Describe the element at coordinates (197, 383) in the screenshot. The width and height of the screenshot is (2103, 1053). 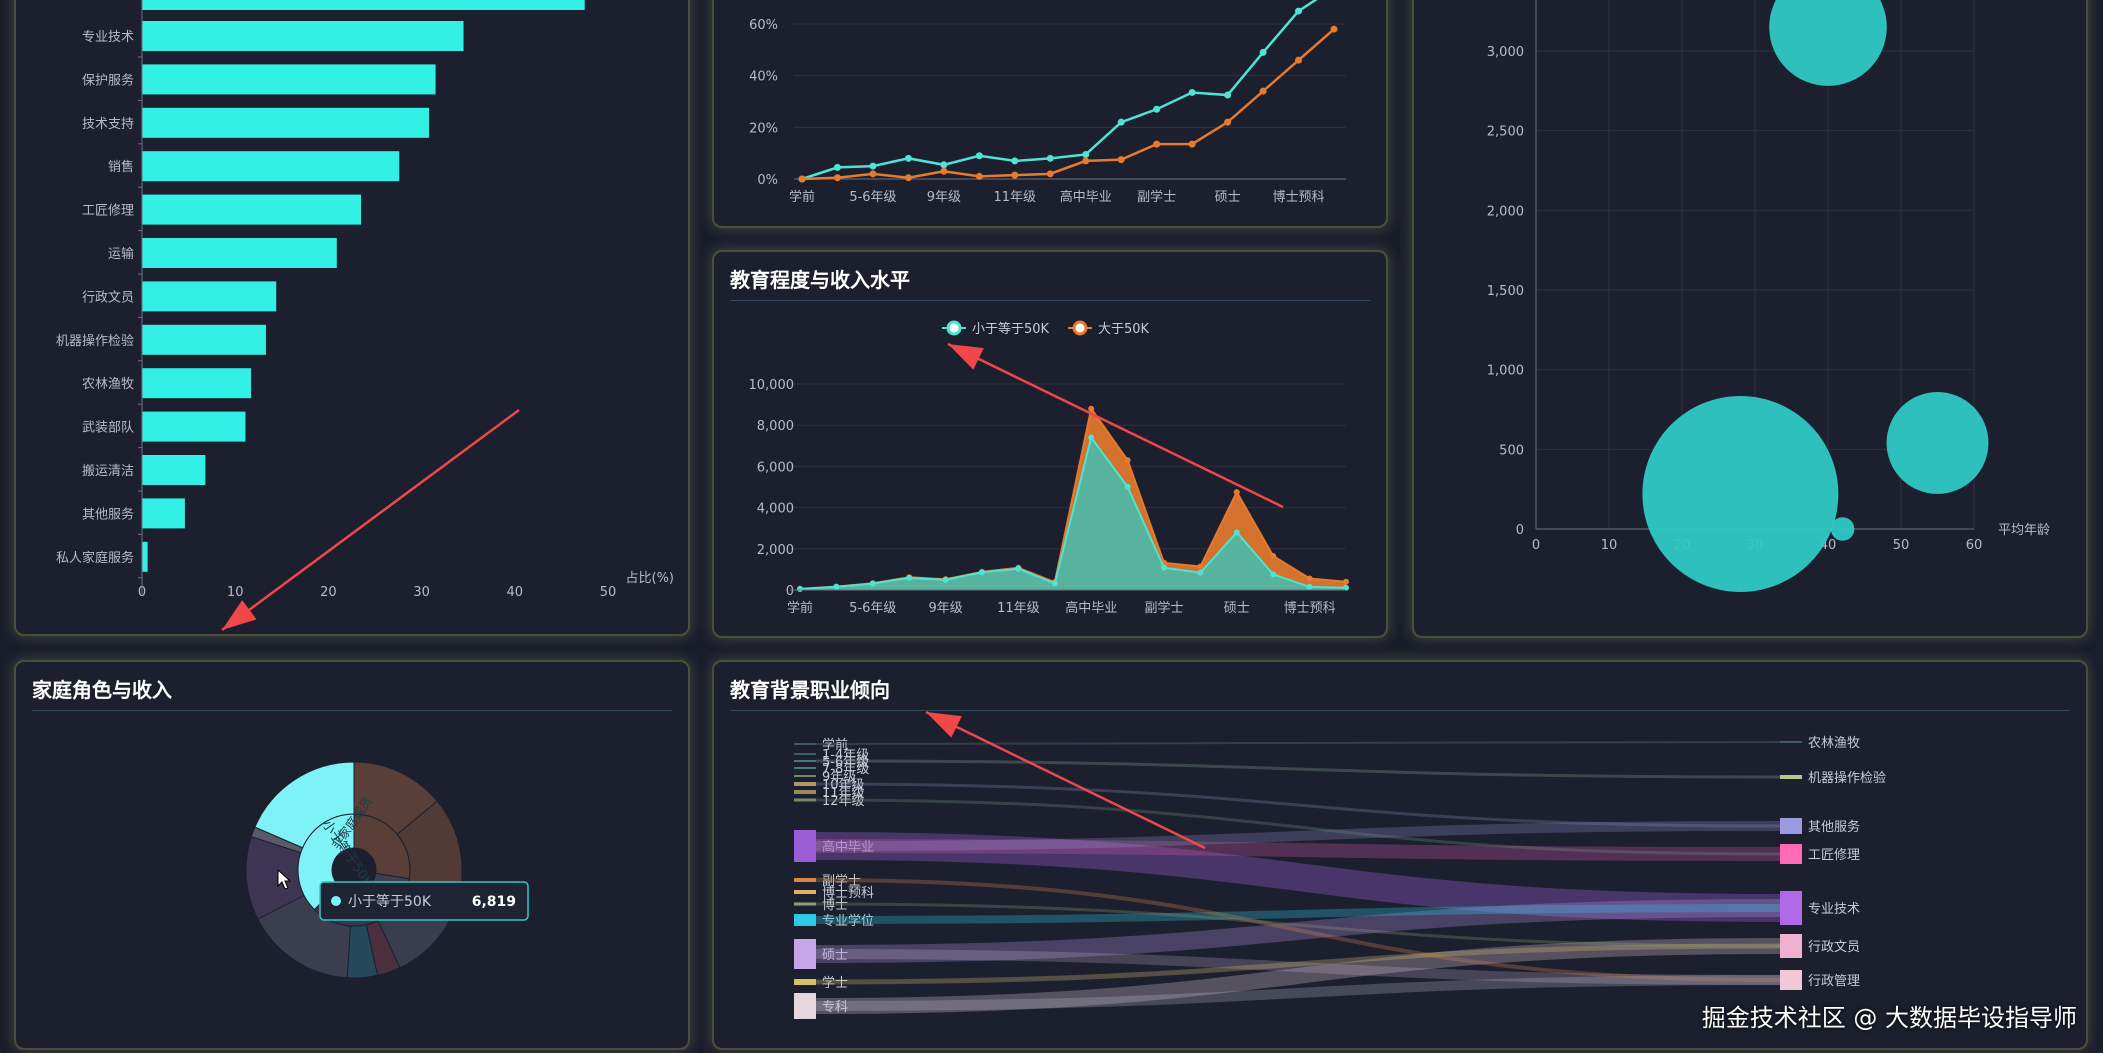
I see `bar-农林渔牧` at that location.